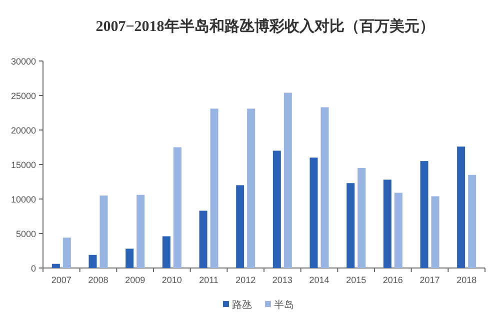  Describe the element at coordinates (208, 280) in the screenshot. I see `x-tick-label: 2011` at that location.